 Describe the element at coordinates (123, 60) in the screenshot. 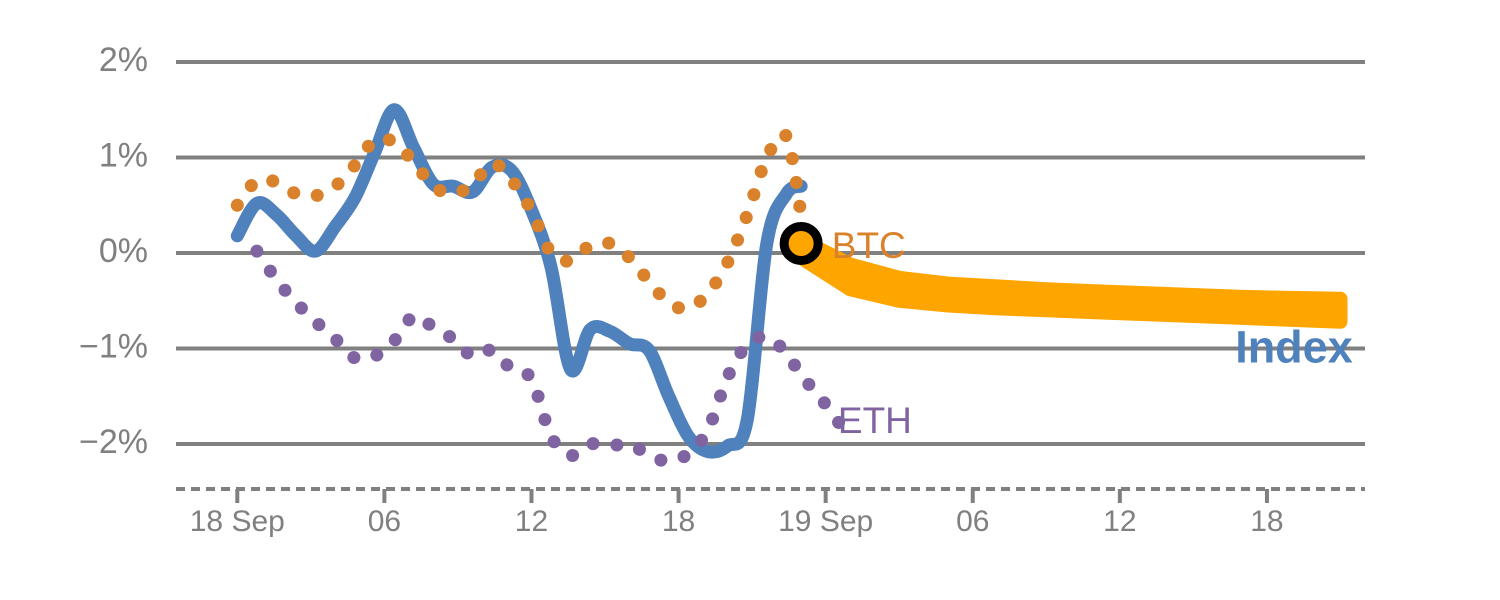

I see `y-tick-label-0: 2%` at that location.